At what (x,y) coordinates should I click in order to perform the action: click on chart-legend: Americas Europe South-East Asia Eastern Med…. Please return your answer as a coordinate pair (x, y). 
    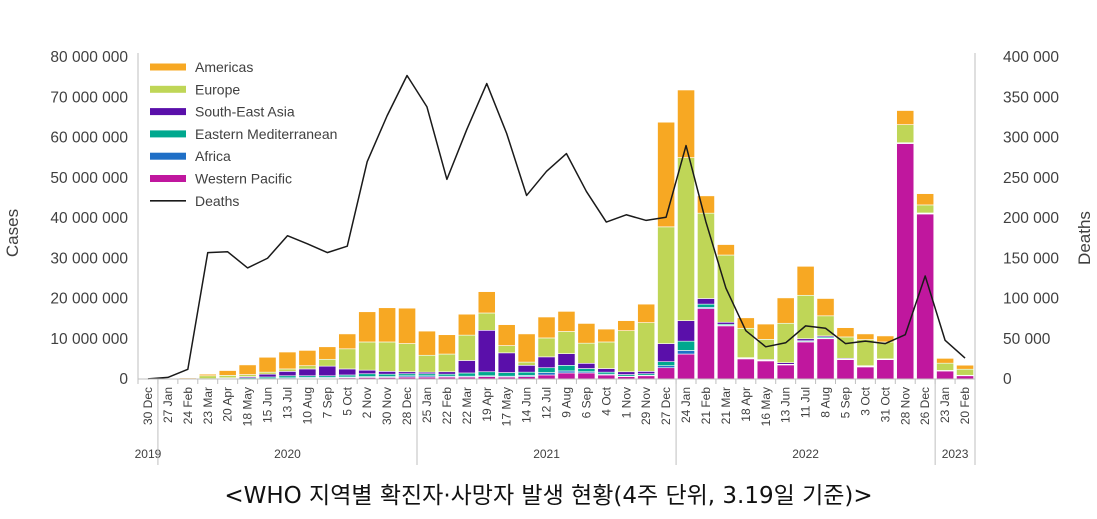
    Looking at the image, I should click on (243, 134).